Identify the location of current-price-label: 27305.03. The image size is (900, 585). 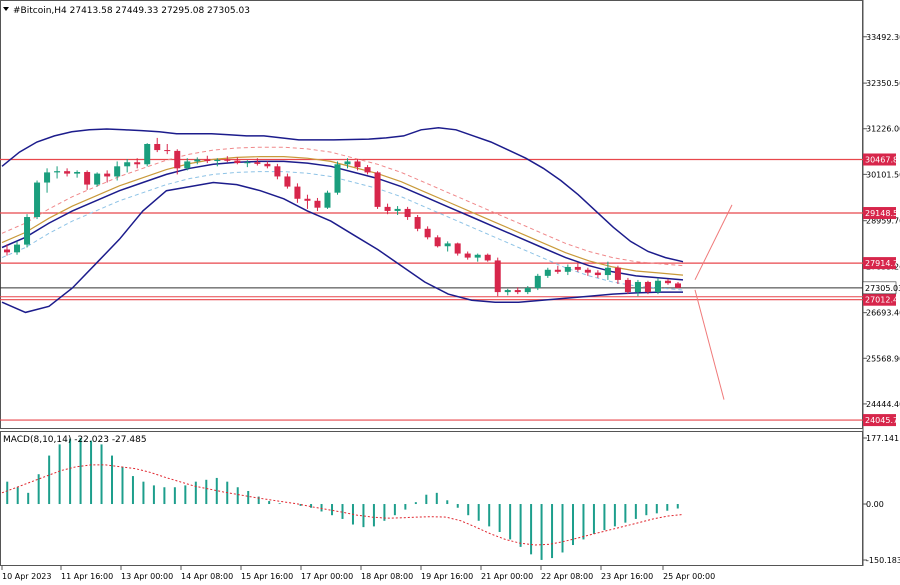
(882, 288).